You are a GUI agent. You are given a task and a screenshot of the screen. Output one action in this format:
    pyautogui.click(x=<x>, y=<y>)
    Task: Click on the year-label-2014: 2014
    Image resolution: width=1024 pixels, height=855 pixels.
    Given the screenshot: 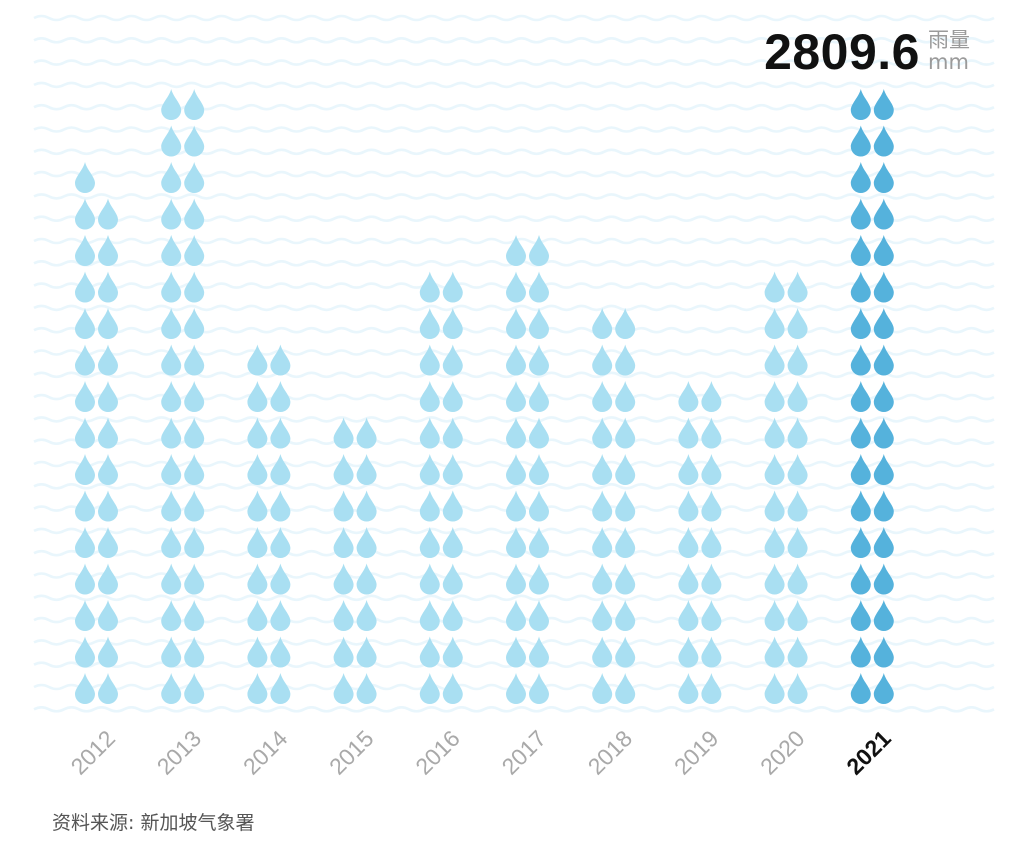 What is the action you would take?
    pyautogui.click(x=265, y=752)
    